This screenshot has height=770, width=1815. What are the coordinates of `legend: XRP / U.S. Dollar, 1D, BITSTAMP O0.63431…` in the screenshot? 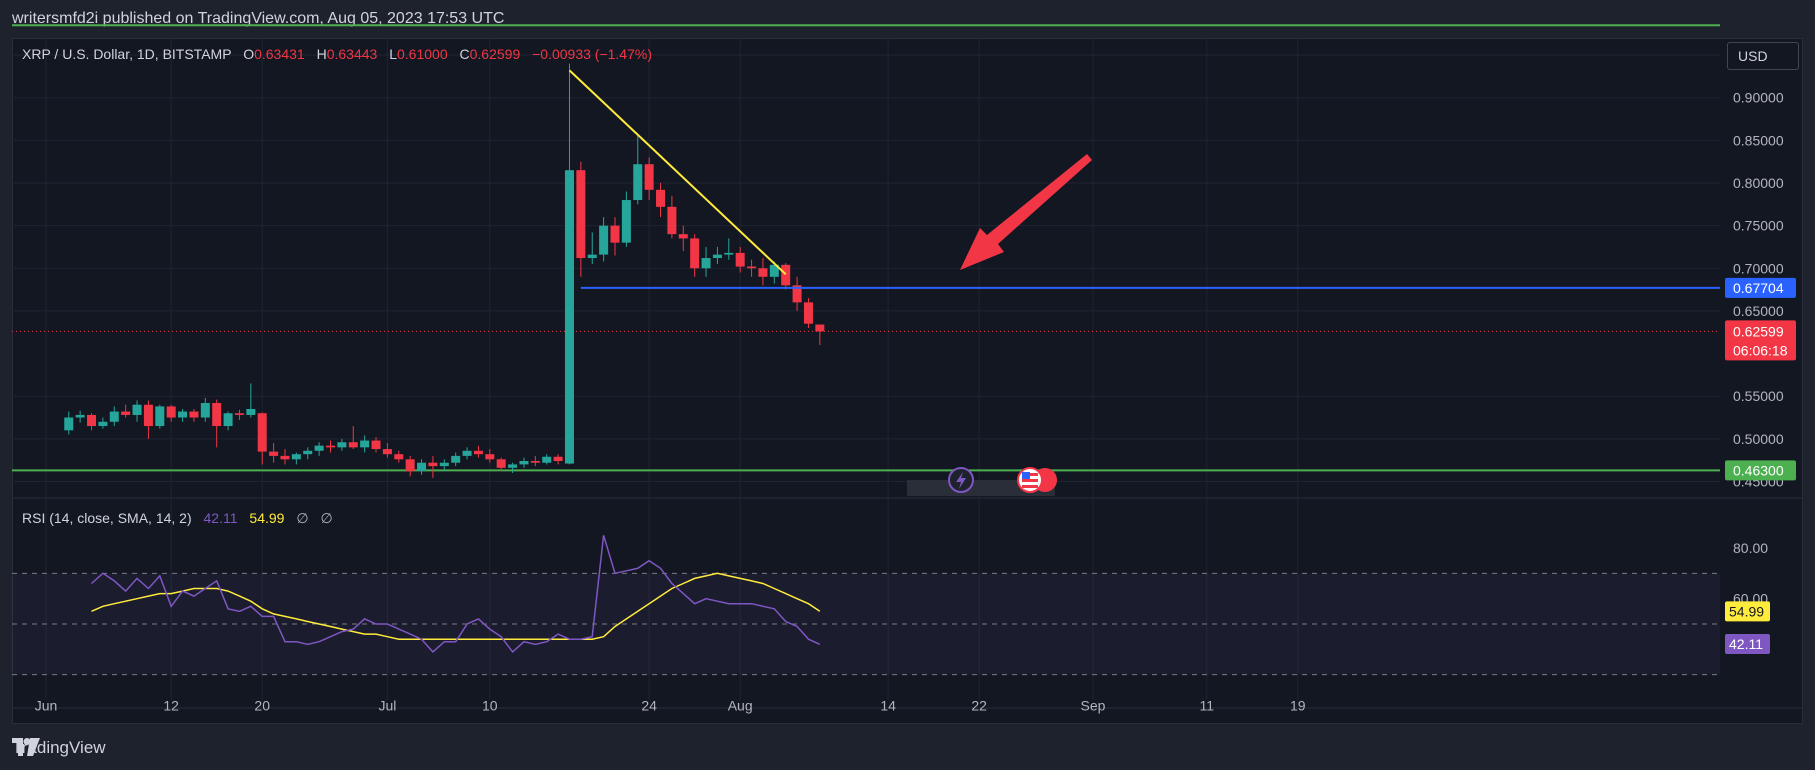 It's located at (337, 54).